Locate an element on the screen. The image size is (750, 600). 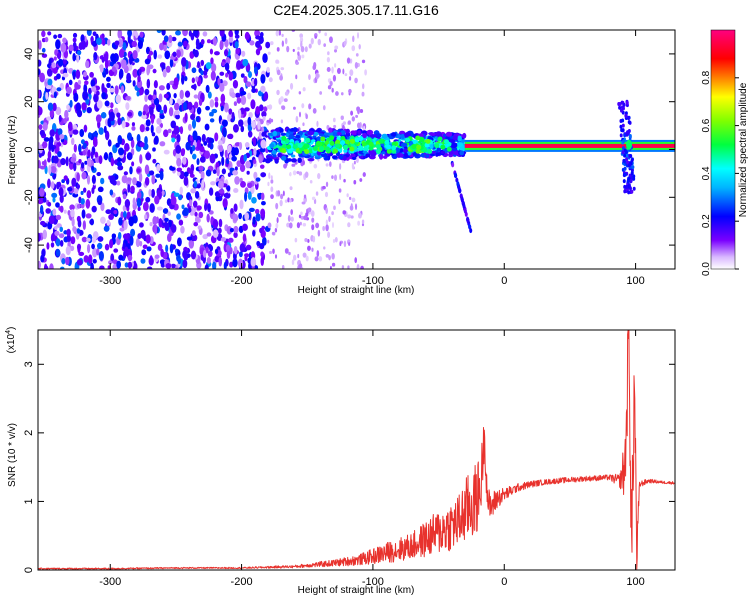
colorbar-ticks: 0.0 0.2 0.4 0.6 0.8 is located at coordinates (720, 173).